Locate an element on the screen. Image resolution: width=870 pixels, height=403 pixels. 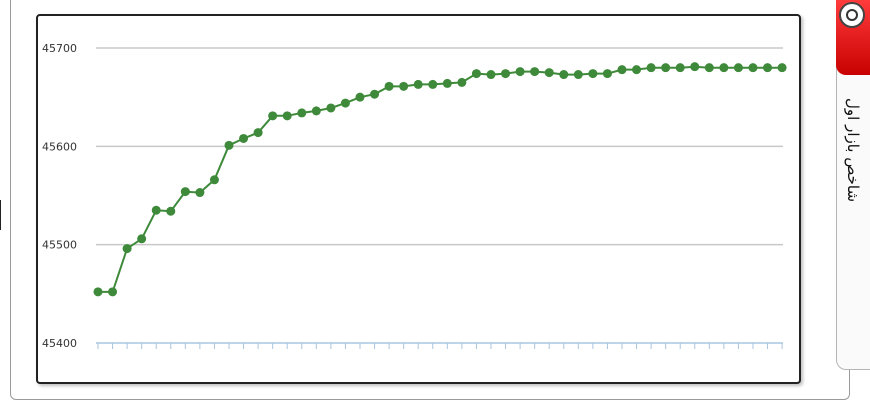
y-tick-label: 45500 is located at coordinates (59, 245).